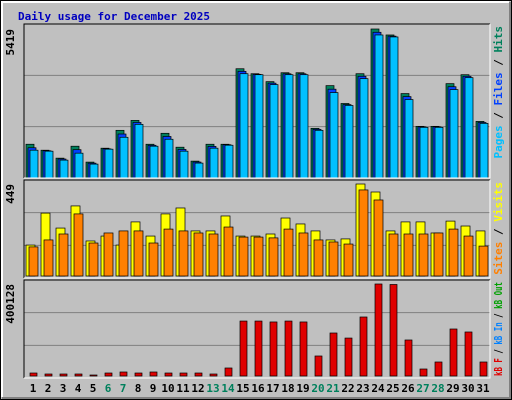  What do you see at coordinates (167, 388) in the screenshot?
I see `x-tick-label: 10` at bounding box center [167, 388].